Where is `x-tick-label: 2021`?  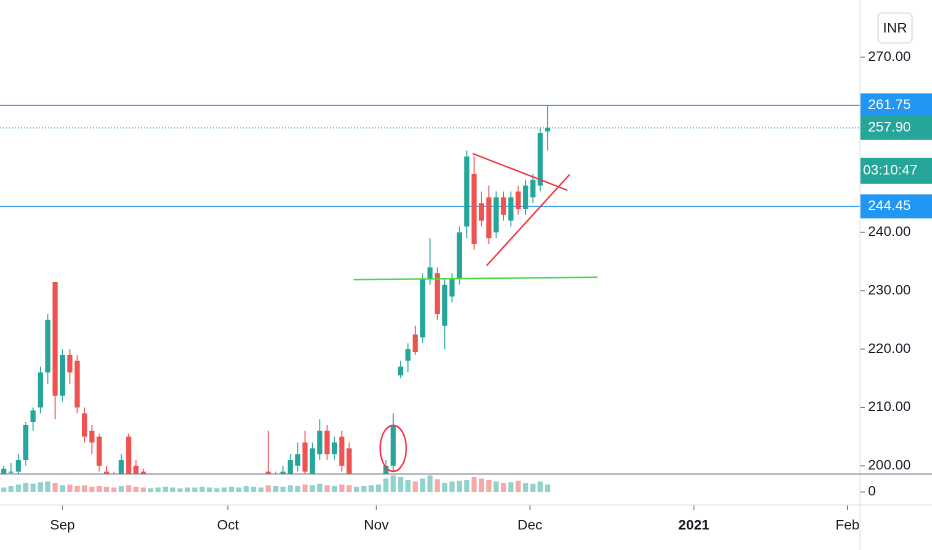
x-tick-label: 2021 is located at coordinates (693, 525).